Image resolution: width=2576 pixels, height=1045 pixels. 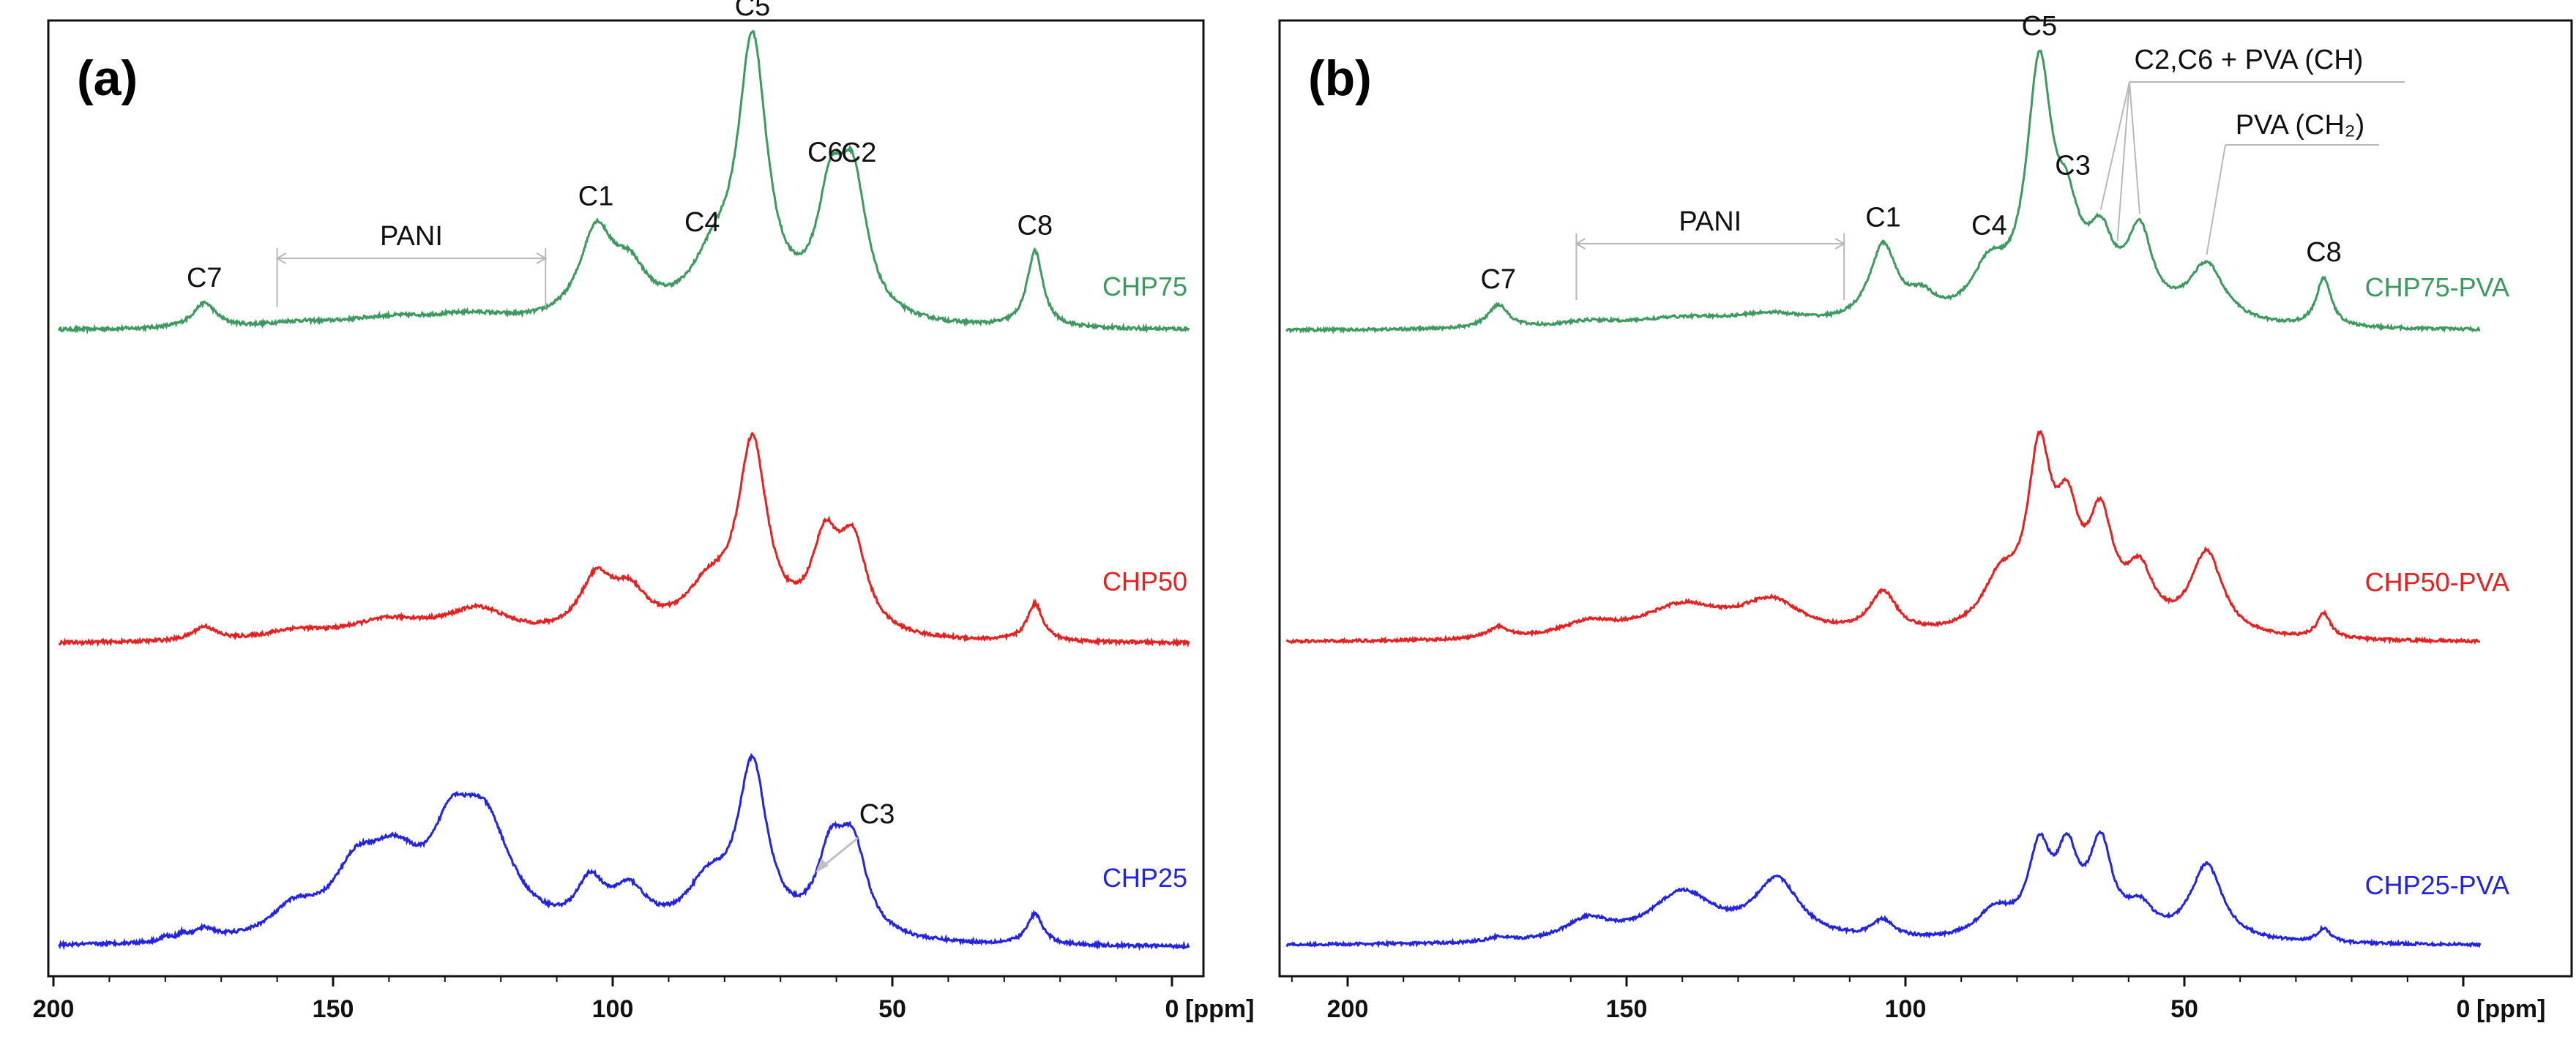 What do you see at coordinates (624, 539) in the screenshot?
I see `spectrum-line-chp50` at bounding box center [624, 539].